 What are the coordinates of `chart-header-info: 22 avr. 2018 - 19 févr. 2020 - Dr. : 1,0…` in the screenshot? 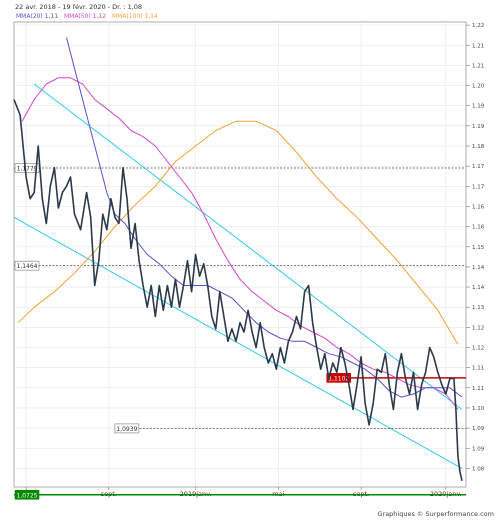 It's located at (79, 7).